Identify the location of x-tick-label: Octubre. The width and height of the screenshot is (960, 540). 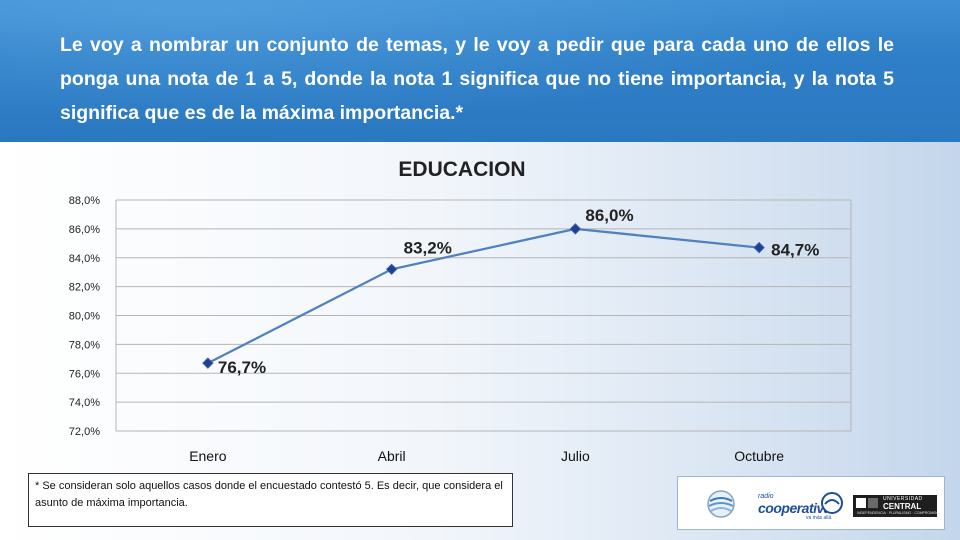
(759, 456).